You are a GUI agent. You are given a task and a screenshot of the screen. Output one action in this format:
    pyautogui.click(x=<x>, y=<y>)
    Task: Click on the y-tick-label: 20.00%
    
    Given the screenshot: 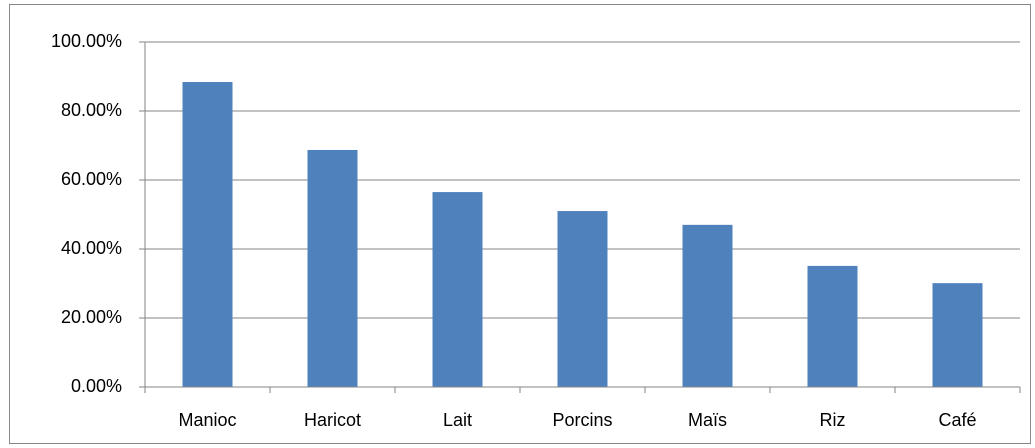 What is the action you would take?
    pyautogui.click(x=91, y=317)
    